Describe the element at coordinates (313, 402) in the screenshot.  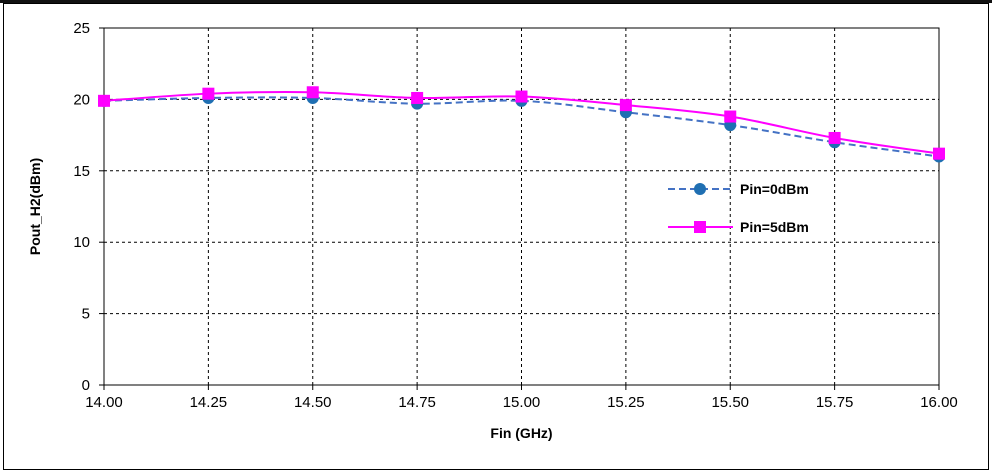
I see `x-tick-label: 14.50` at that location.